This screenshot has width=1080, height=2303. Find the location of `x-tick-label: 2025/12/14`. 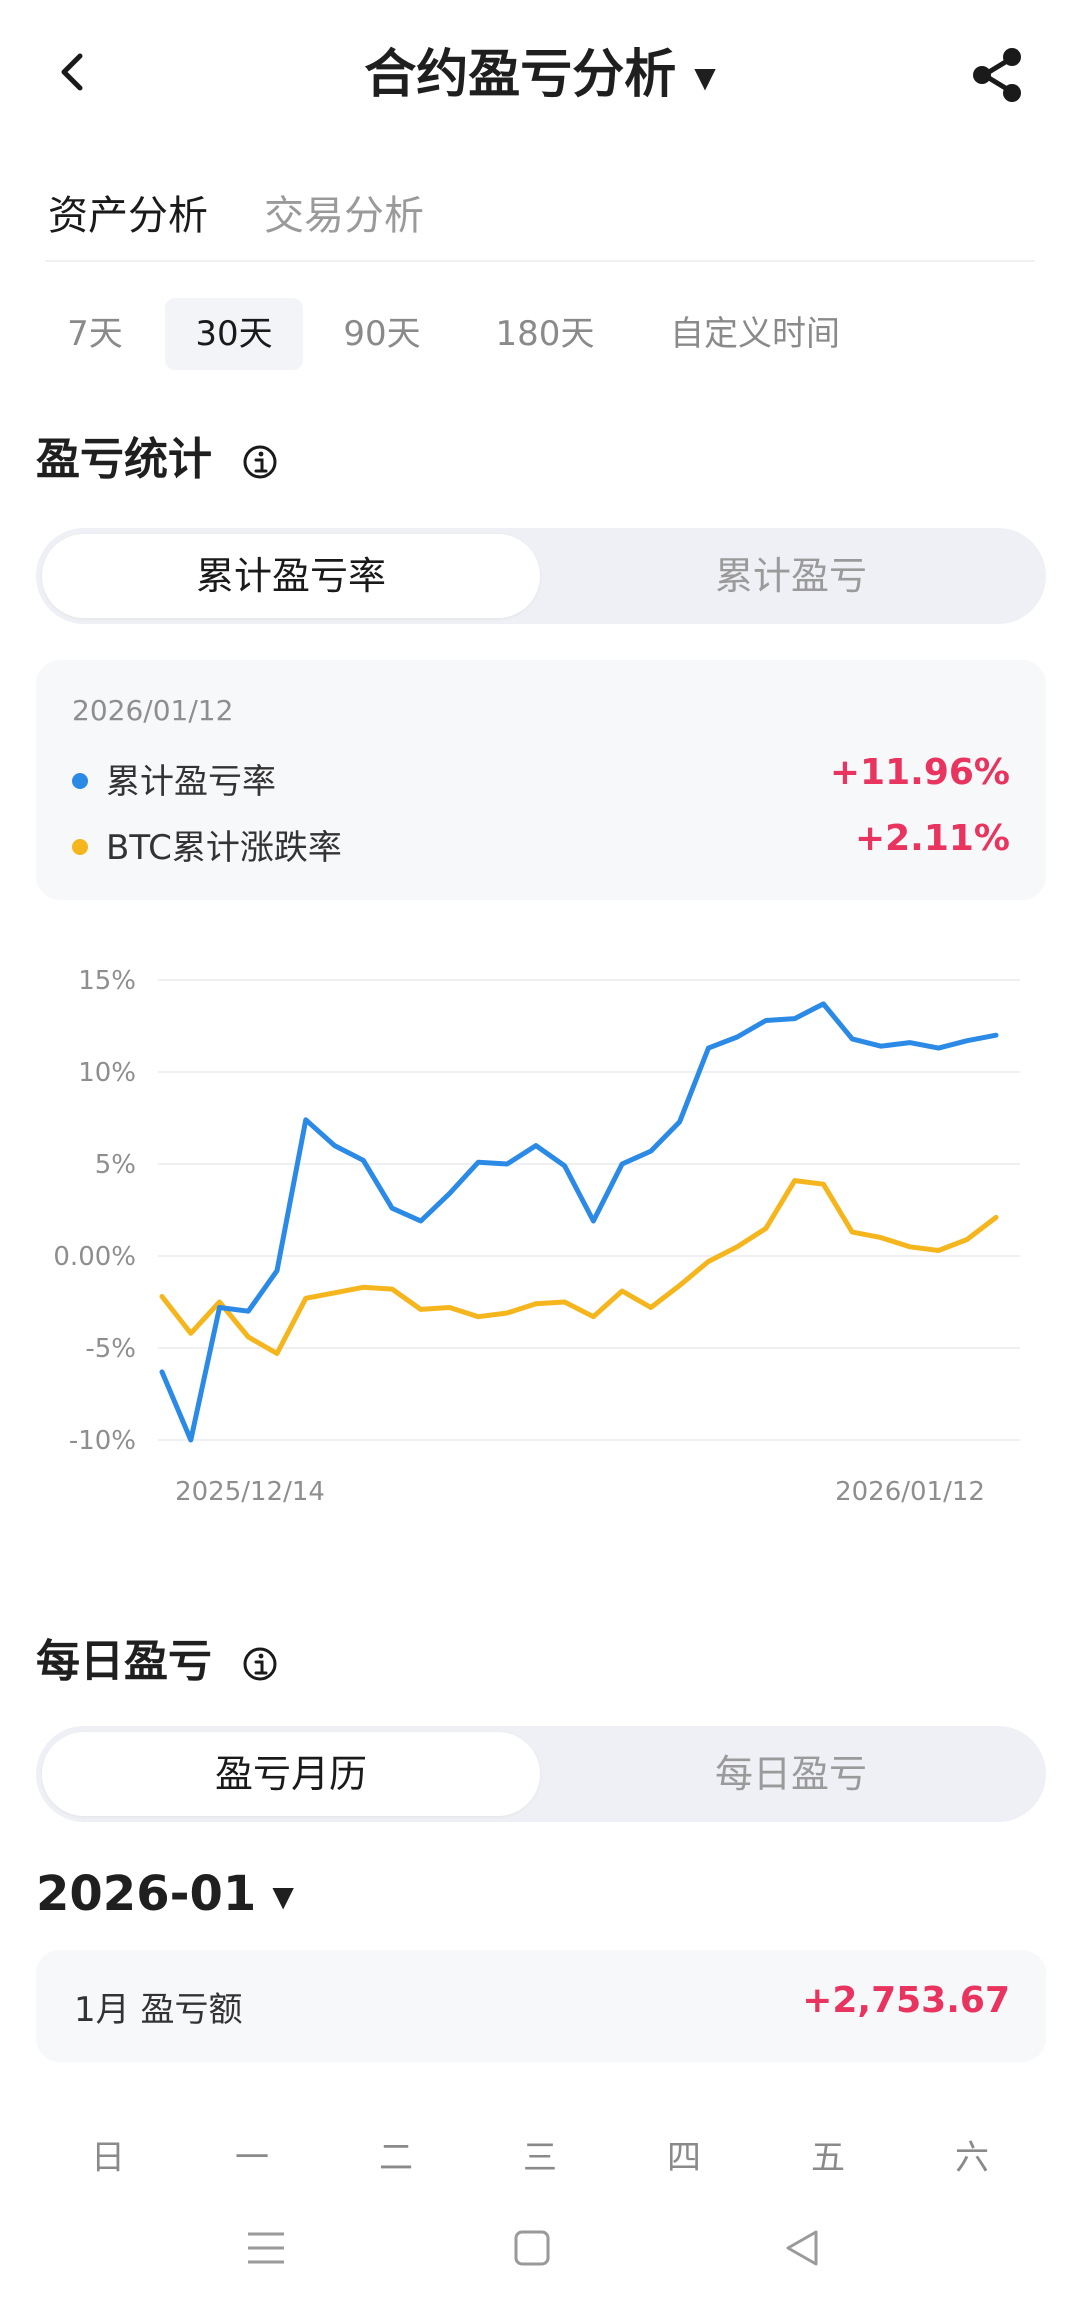

x-tick-label: 2025/12/14 is located at coordinates (250, 1492).